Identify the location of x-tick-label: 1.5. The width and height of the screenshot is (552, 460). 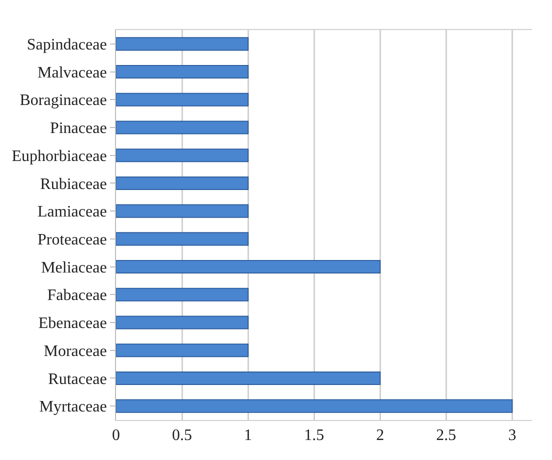
(314, 435).